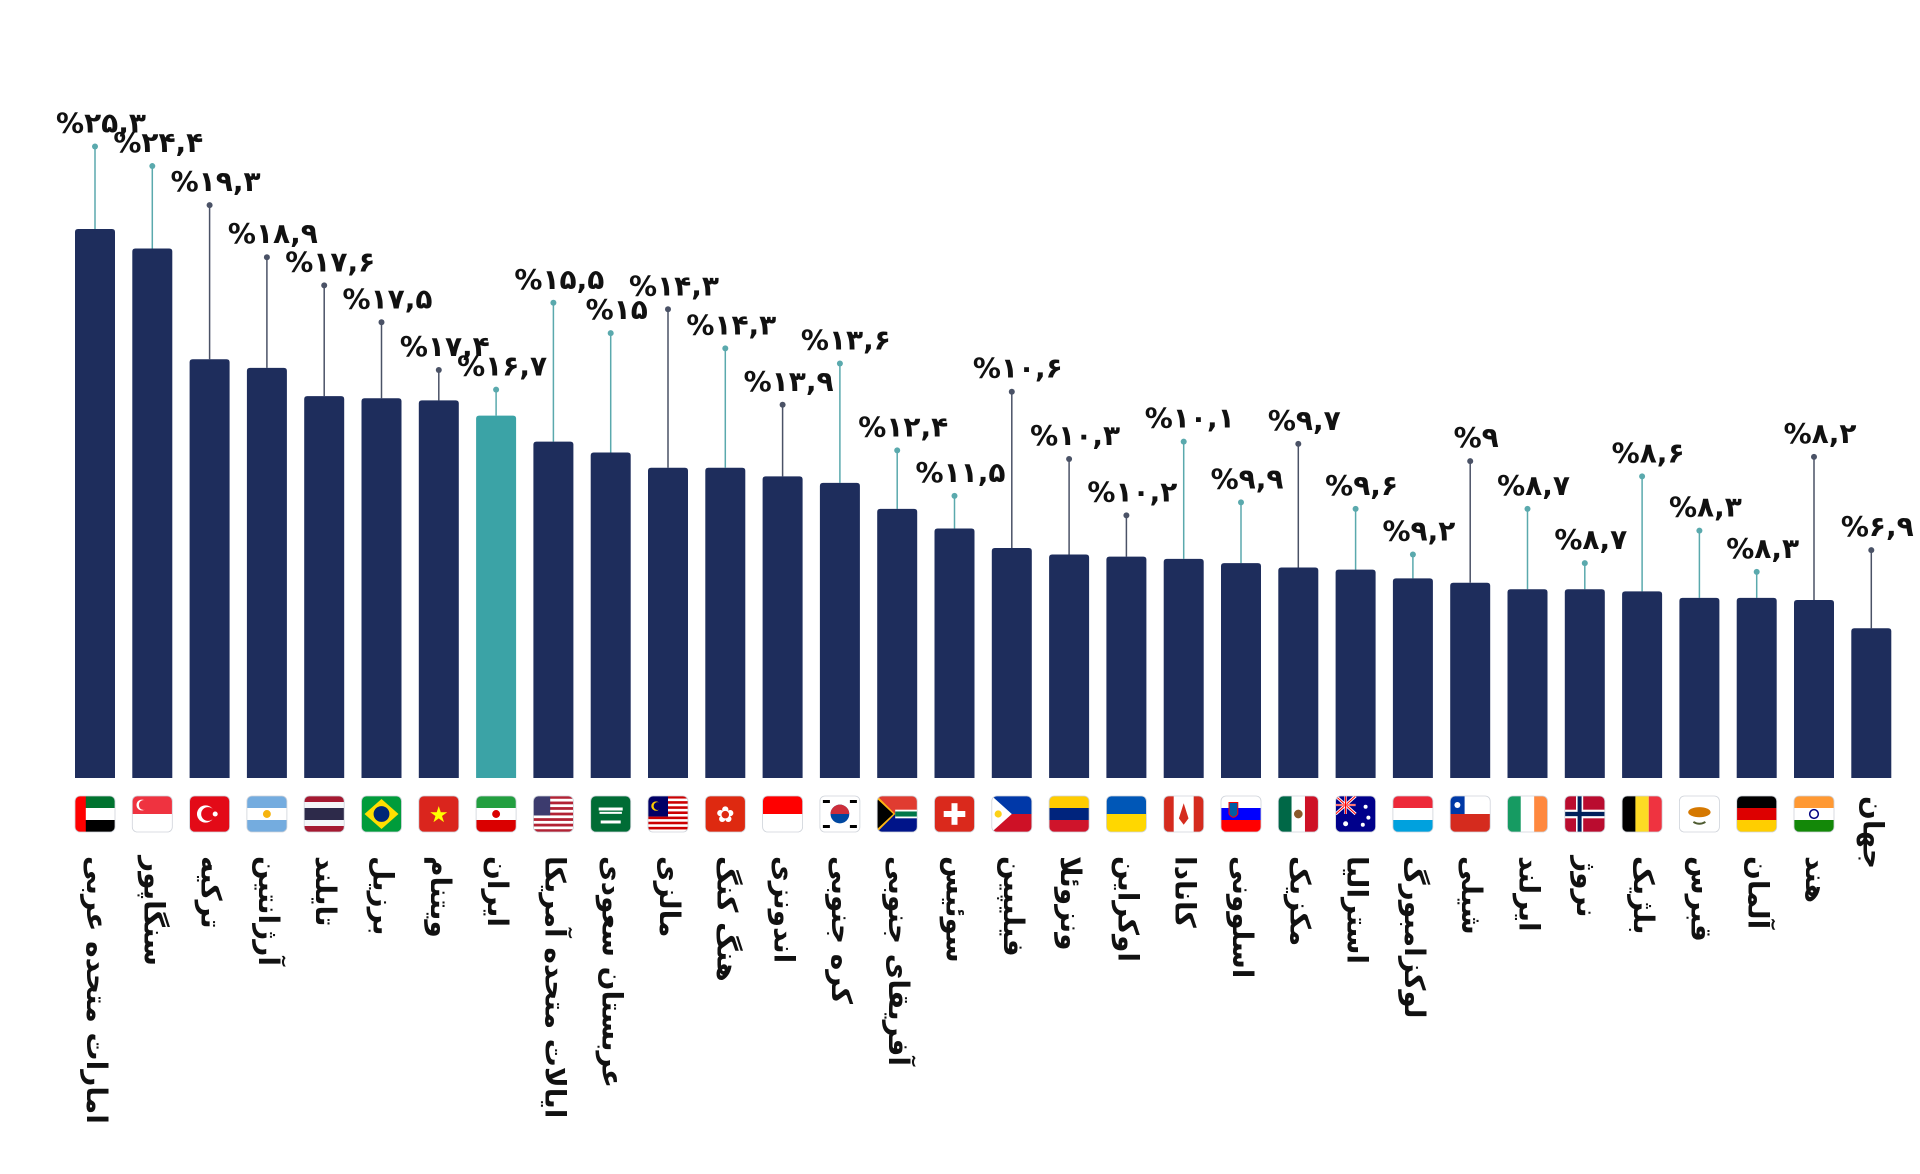 The image size is (1920, 1174). What do you see at coordinates (725, 814) in the screenshot?
I see `hong-kong-flag-icon: ✿` at bounding box center [725, 814].